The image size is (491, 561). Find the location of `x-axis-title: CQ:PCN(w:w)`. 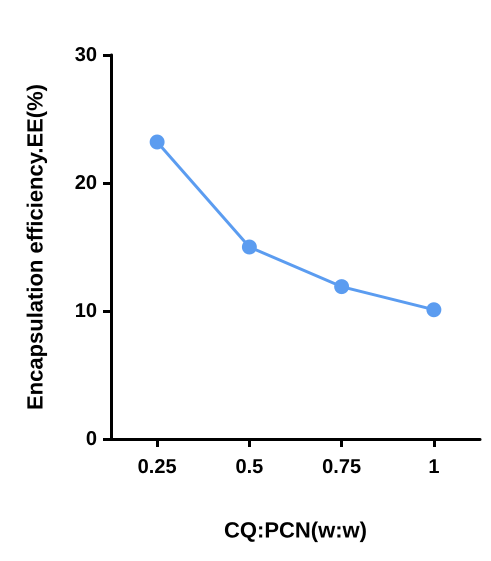

x-axis-title: CQ:PCN(w:w) is located at coordinates (295, 530).